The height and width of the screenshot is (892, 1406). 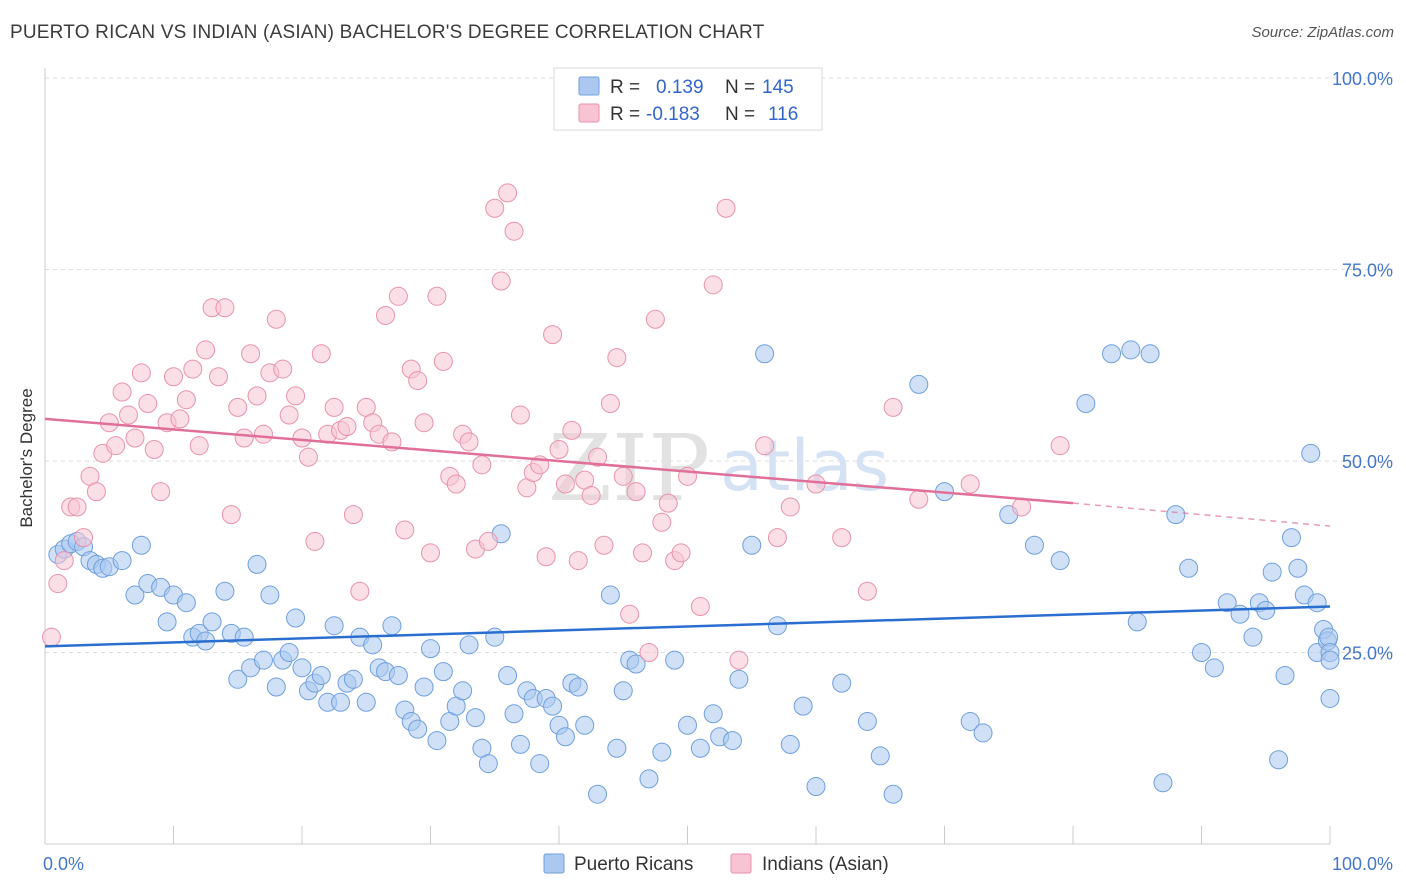 What do you see at coordinates (741, 863) in the screenshot?
I see `bottom-legend-swatch-indians-asian` at bounding box center [741, 863].